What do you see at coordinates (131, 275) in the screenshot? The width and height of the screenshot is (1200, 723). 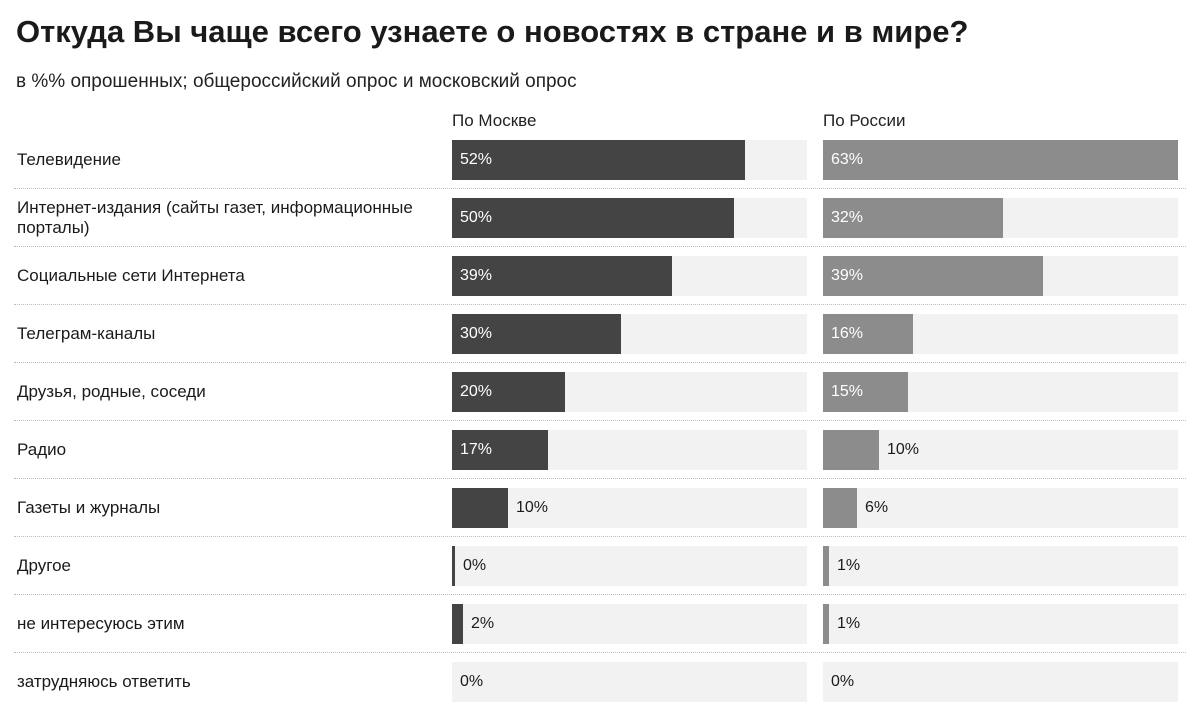 I see `category-label: Социальные сети Интернета` at bounding box center [131, 275].